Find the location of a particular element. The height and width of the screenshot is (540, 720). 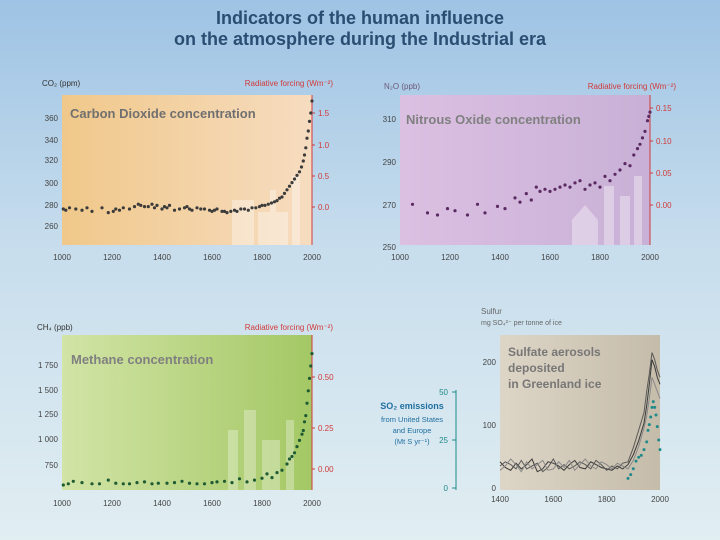

co2-y-tick-label: 360 is located at coordinates (52, 118).